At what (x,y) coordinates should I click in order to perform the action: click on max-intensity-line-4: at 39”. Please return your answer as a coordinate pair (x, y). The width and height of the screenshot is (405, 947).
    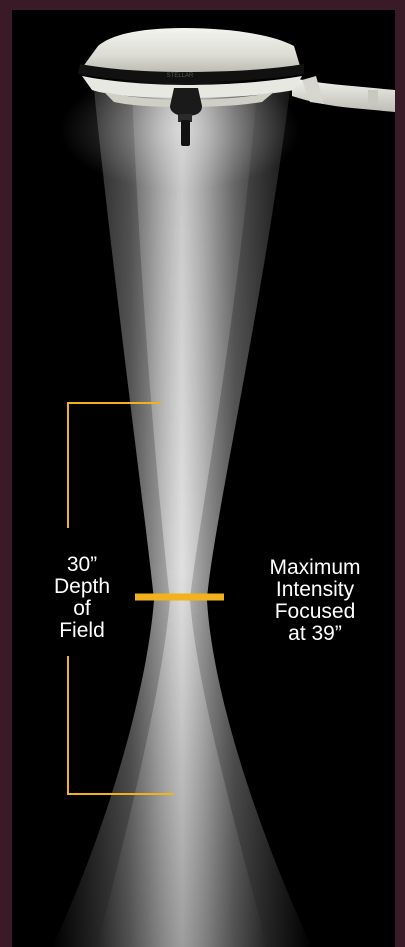
    Looking at the image, I should click on (315, 633).